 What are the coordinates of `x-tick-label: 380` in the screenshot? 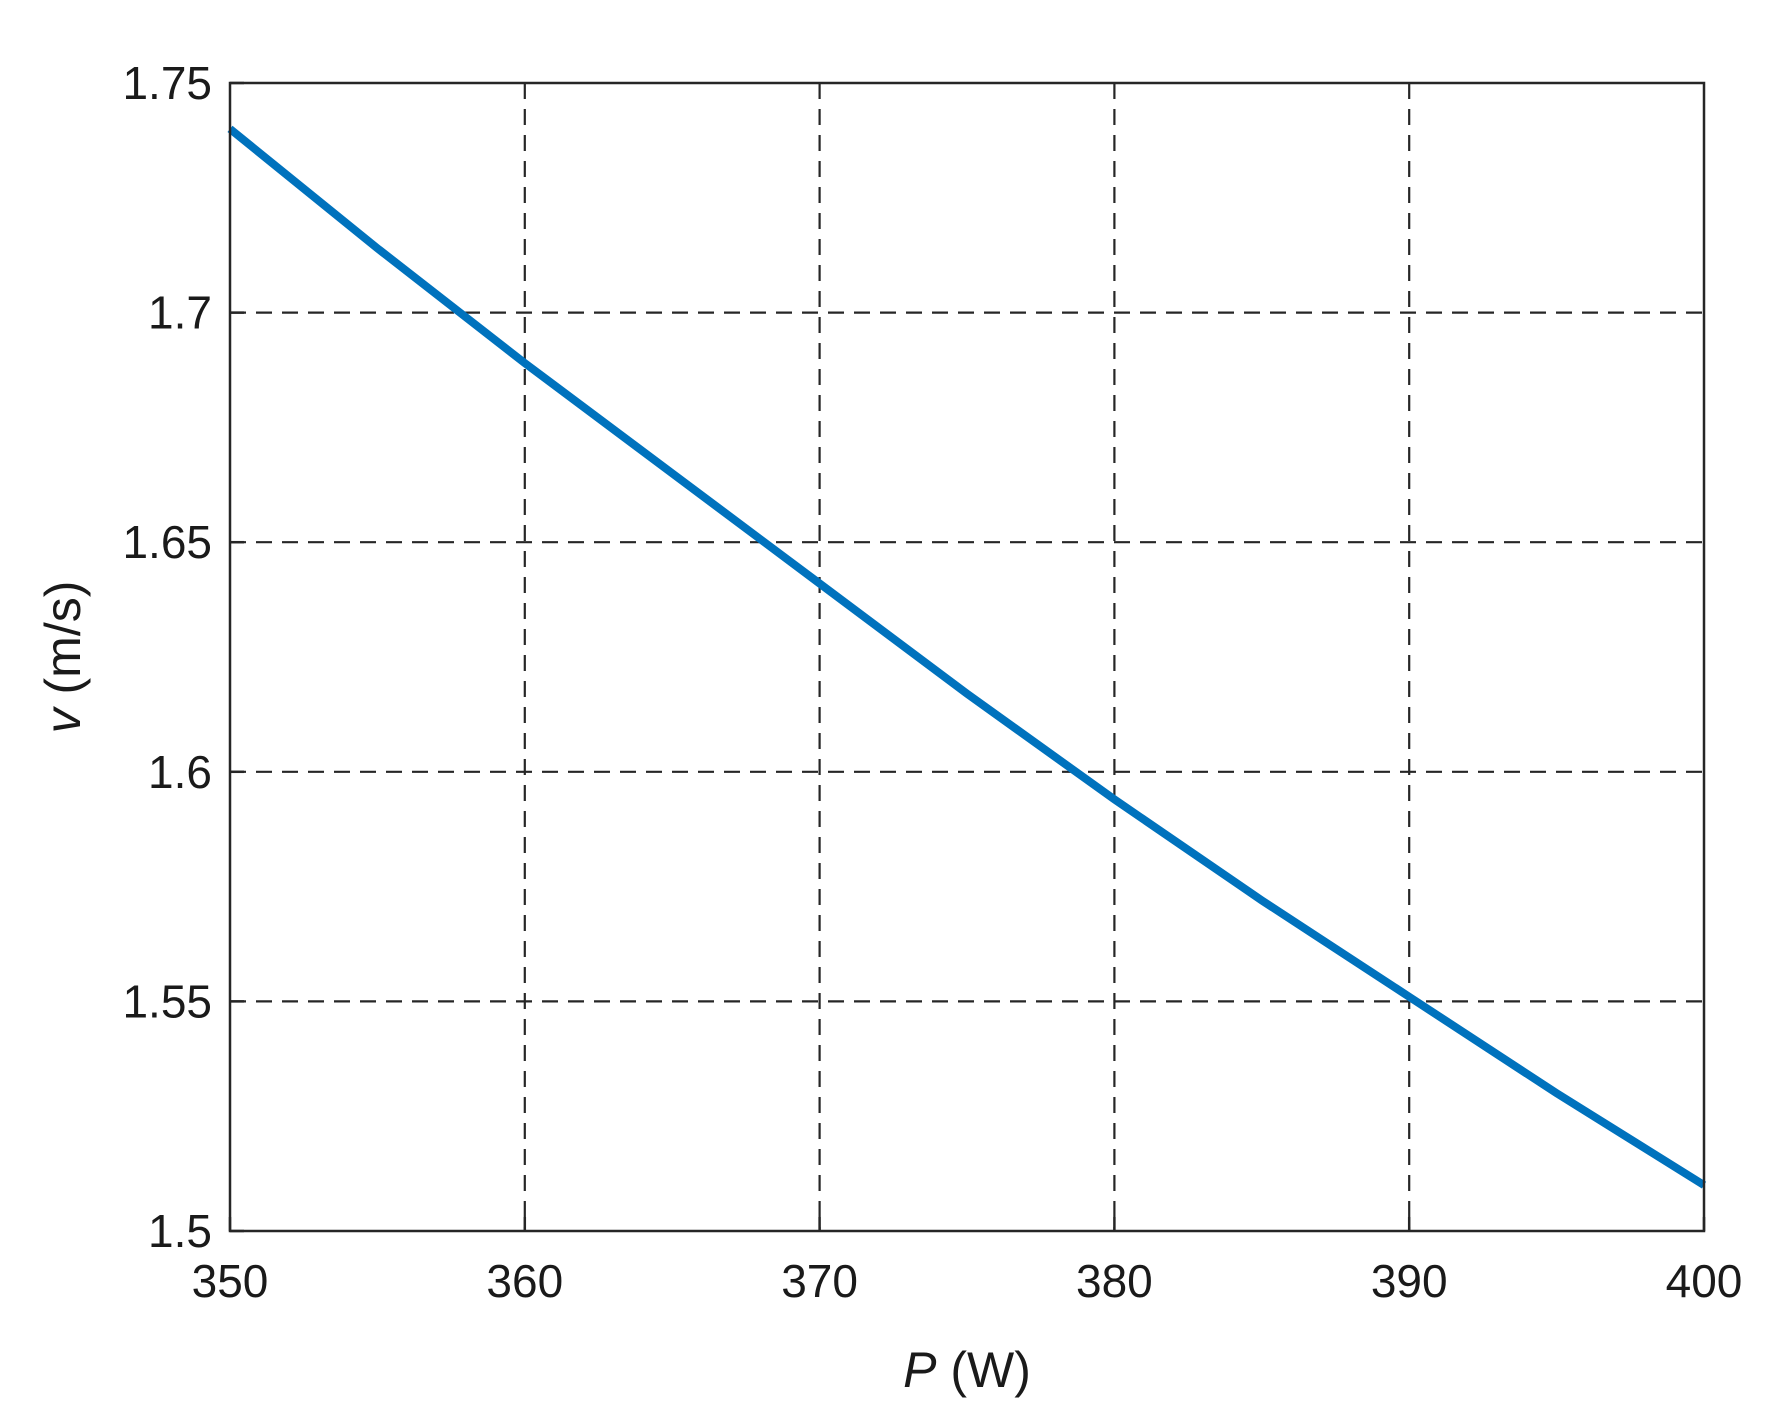 It's located at (1114, 1281).